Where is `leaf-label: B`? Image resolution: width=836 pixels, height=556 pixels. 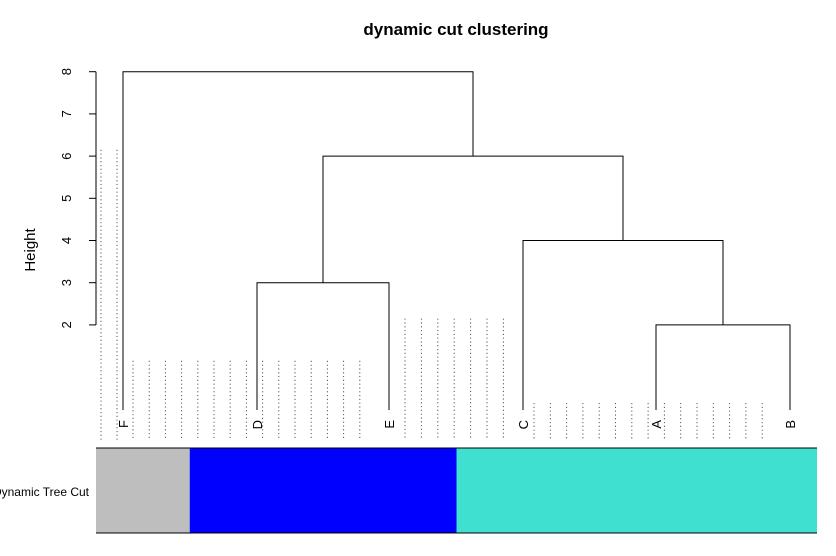
leaf-label: B is located at coordinates (790, 424).